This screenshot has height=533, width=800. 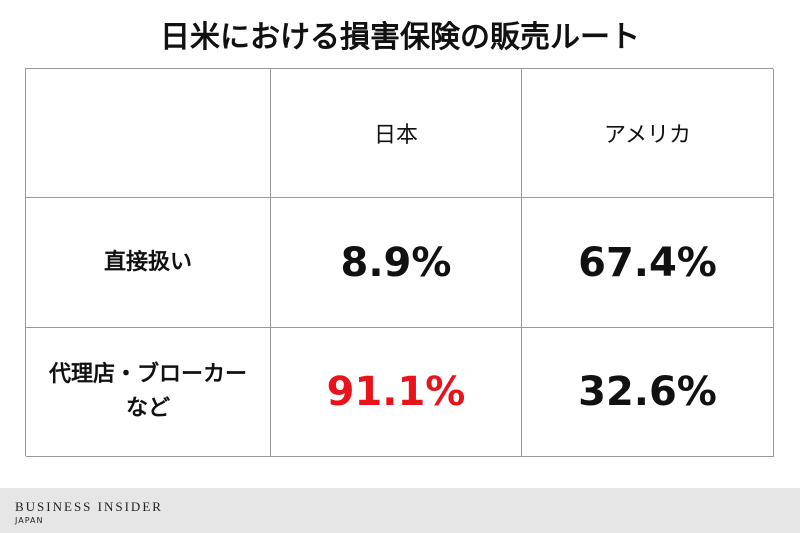 I want to click on value-cell: 91.1%, so click(x=396, y=392).